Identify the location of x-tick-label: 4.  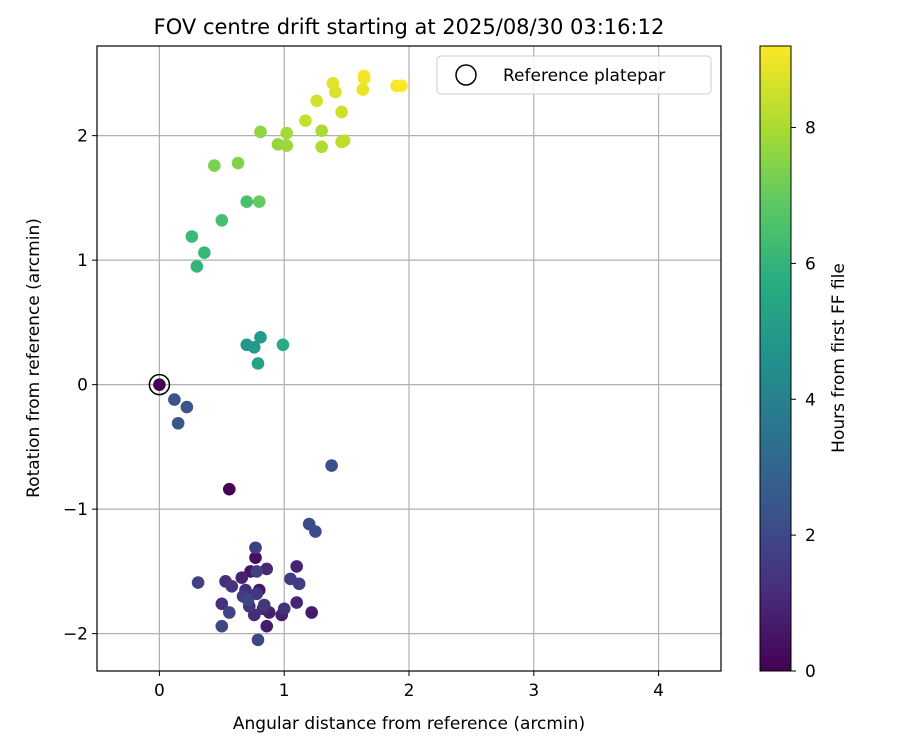
(658, 691).